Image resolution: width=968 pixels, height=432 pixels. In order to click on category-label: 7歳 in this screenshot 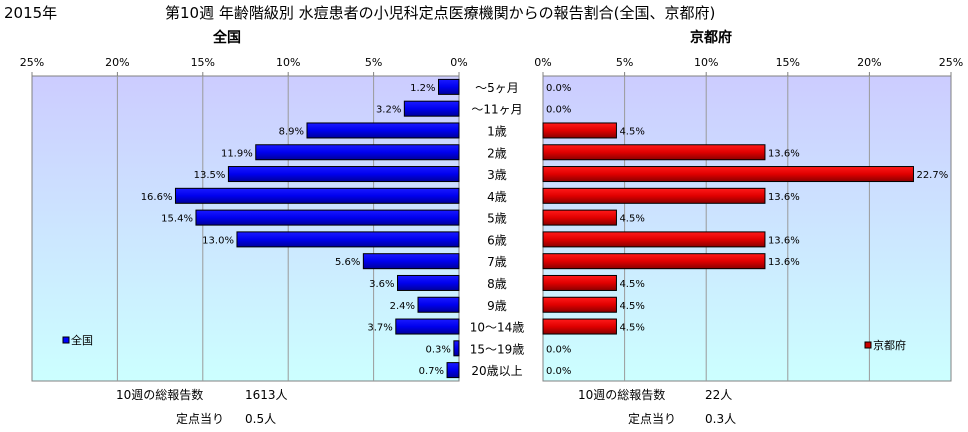, I will do `click(497, 262)`.